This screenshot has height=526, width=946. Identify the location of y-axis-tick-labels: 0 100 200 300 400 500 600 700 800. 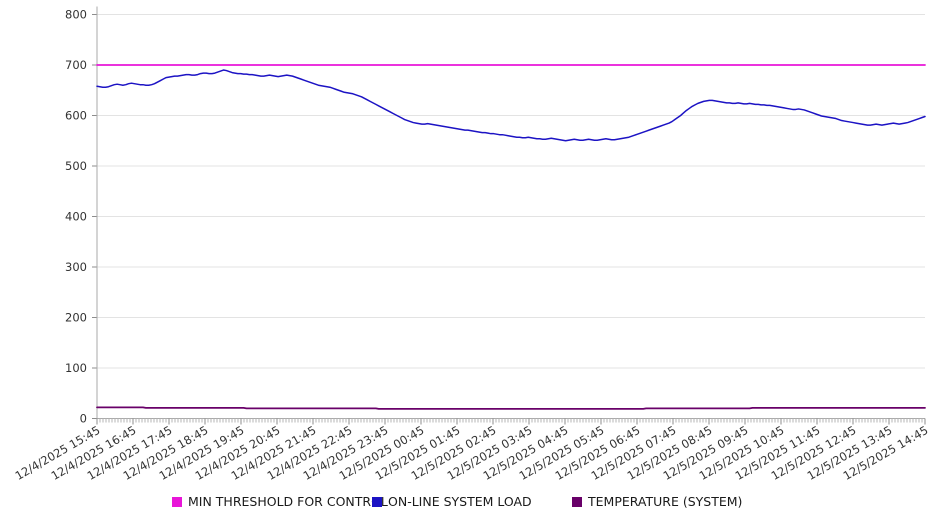
(76, 217).